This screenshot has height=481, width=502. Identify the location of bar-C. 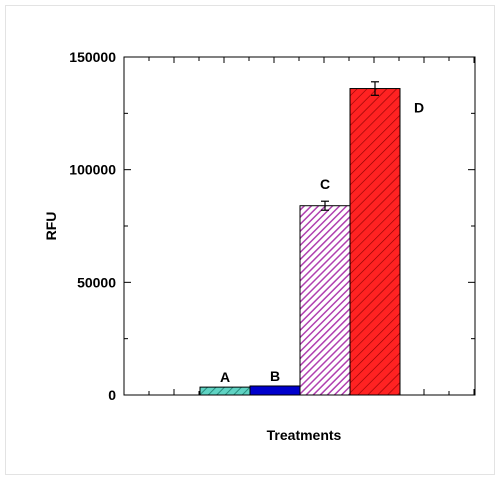
(325, 300).